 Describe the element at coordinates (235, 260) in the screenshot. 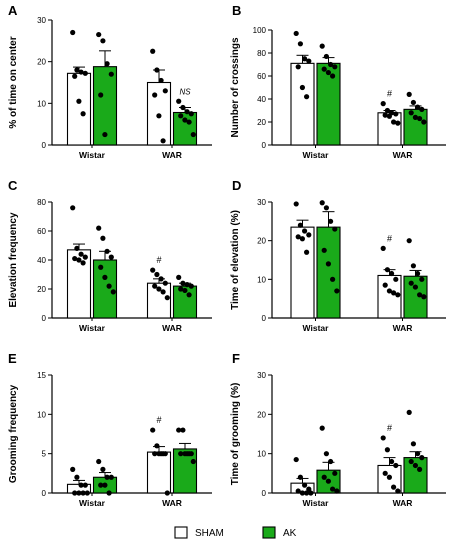

I see `y-axis-title: Time of elevation (%)` at that location.